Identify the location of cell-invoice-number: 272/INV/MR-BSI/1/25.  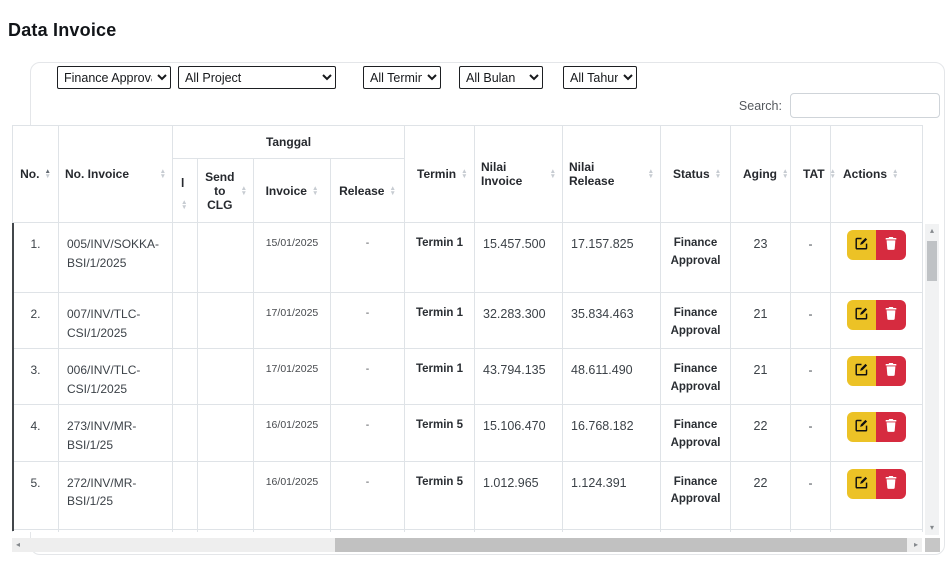
(115, 495).